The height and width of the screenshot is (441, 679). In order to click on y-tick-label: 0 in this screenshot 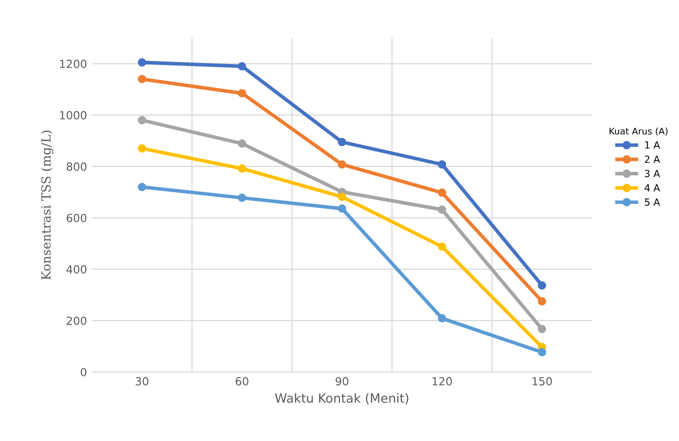, I will do `click(83, 372)`.